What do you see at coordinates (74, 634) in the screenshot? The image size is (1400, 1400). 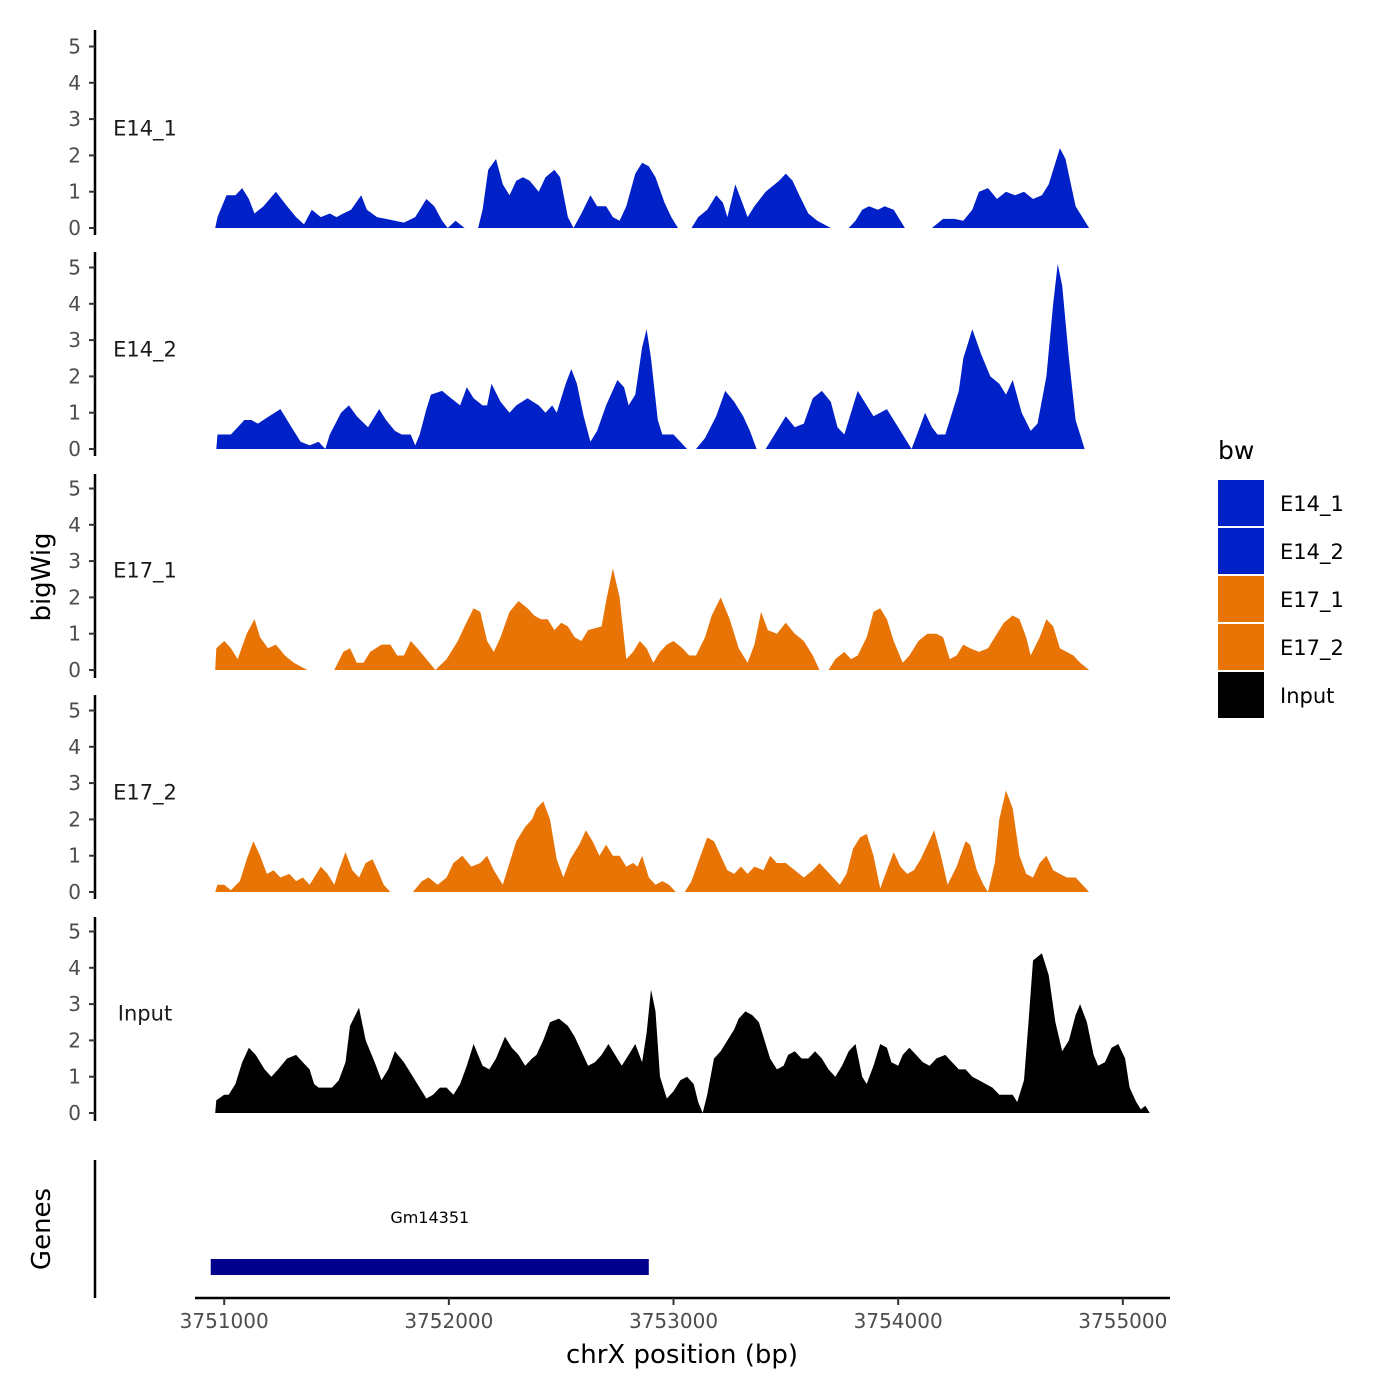 I see `y-tick-label-E17_1-1: 1` at bounding box center [74, 634].